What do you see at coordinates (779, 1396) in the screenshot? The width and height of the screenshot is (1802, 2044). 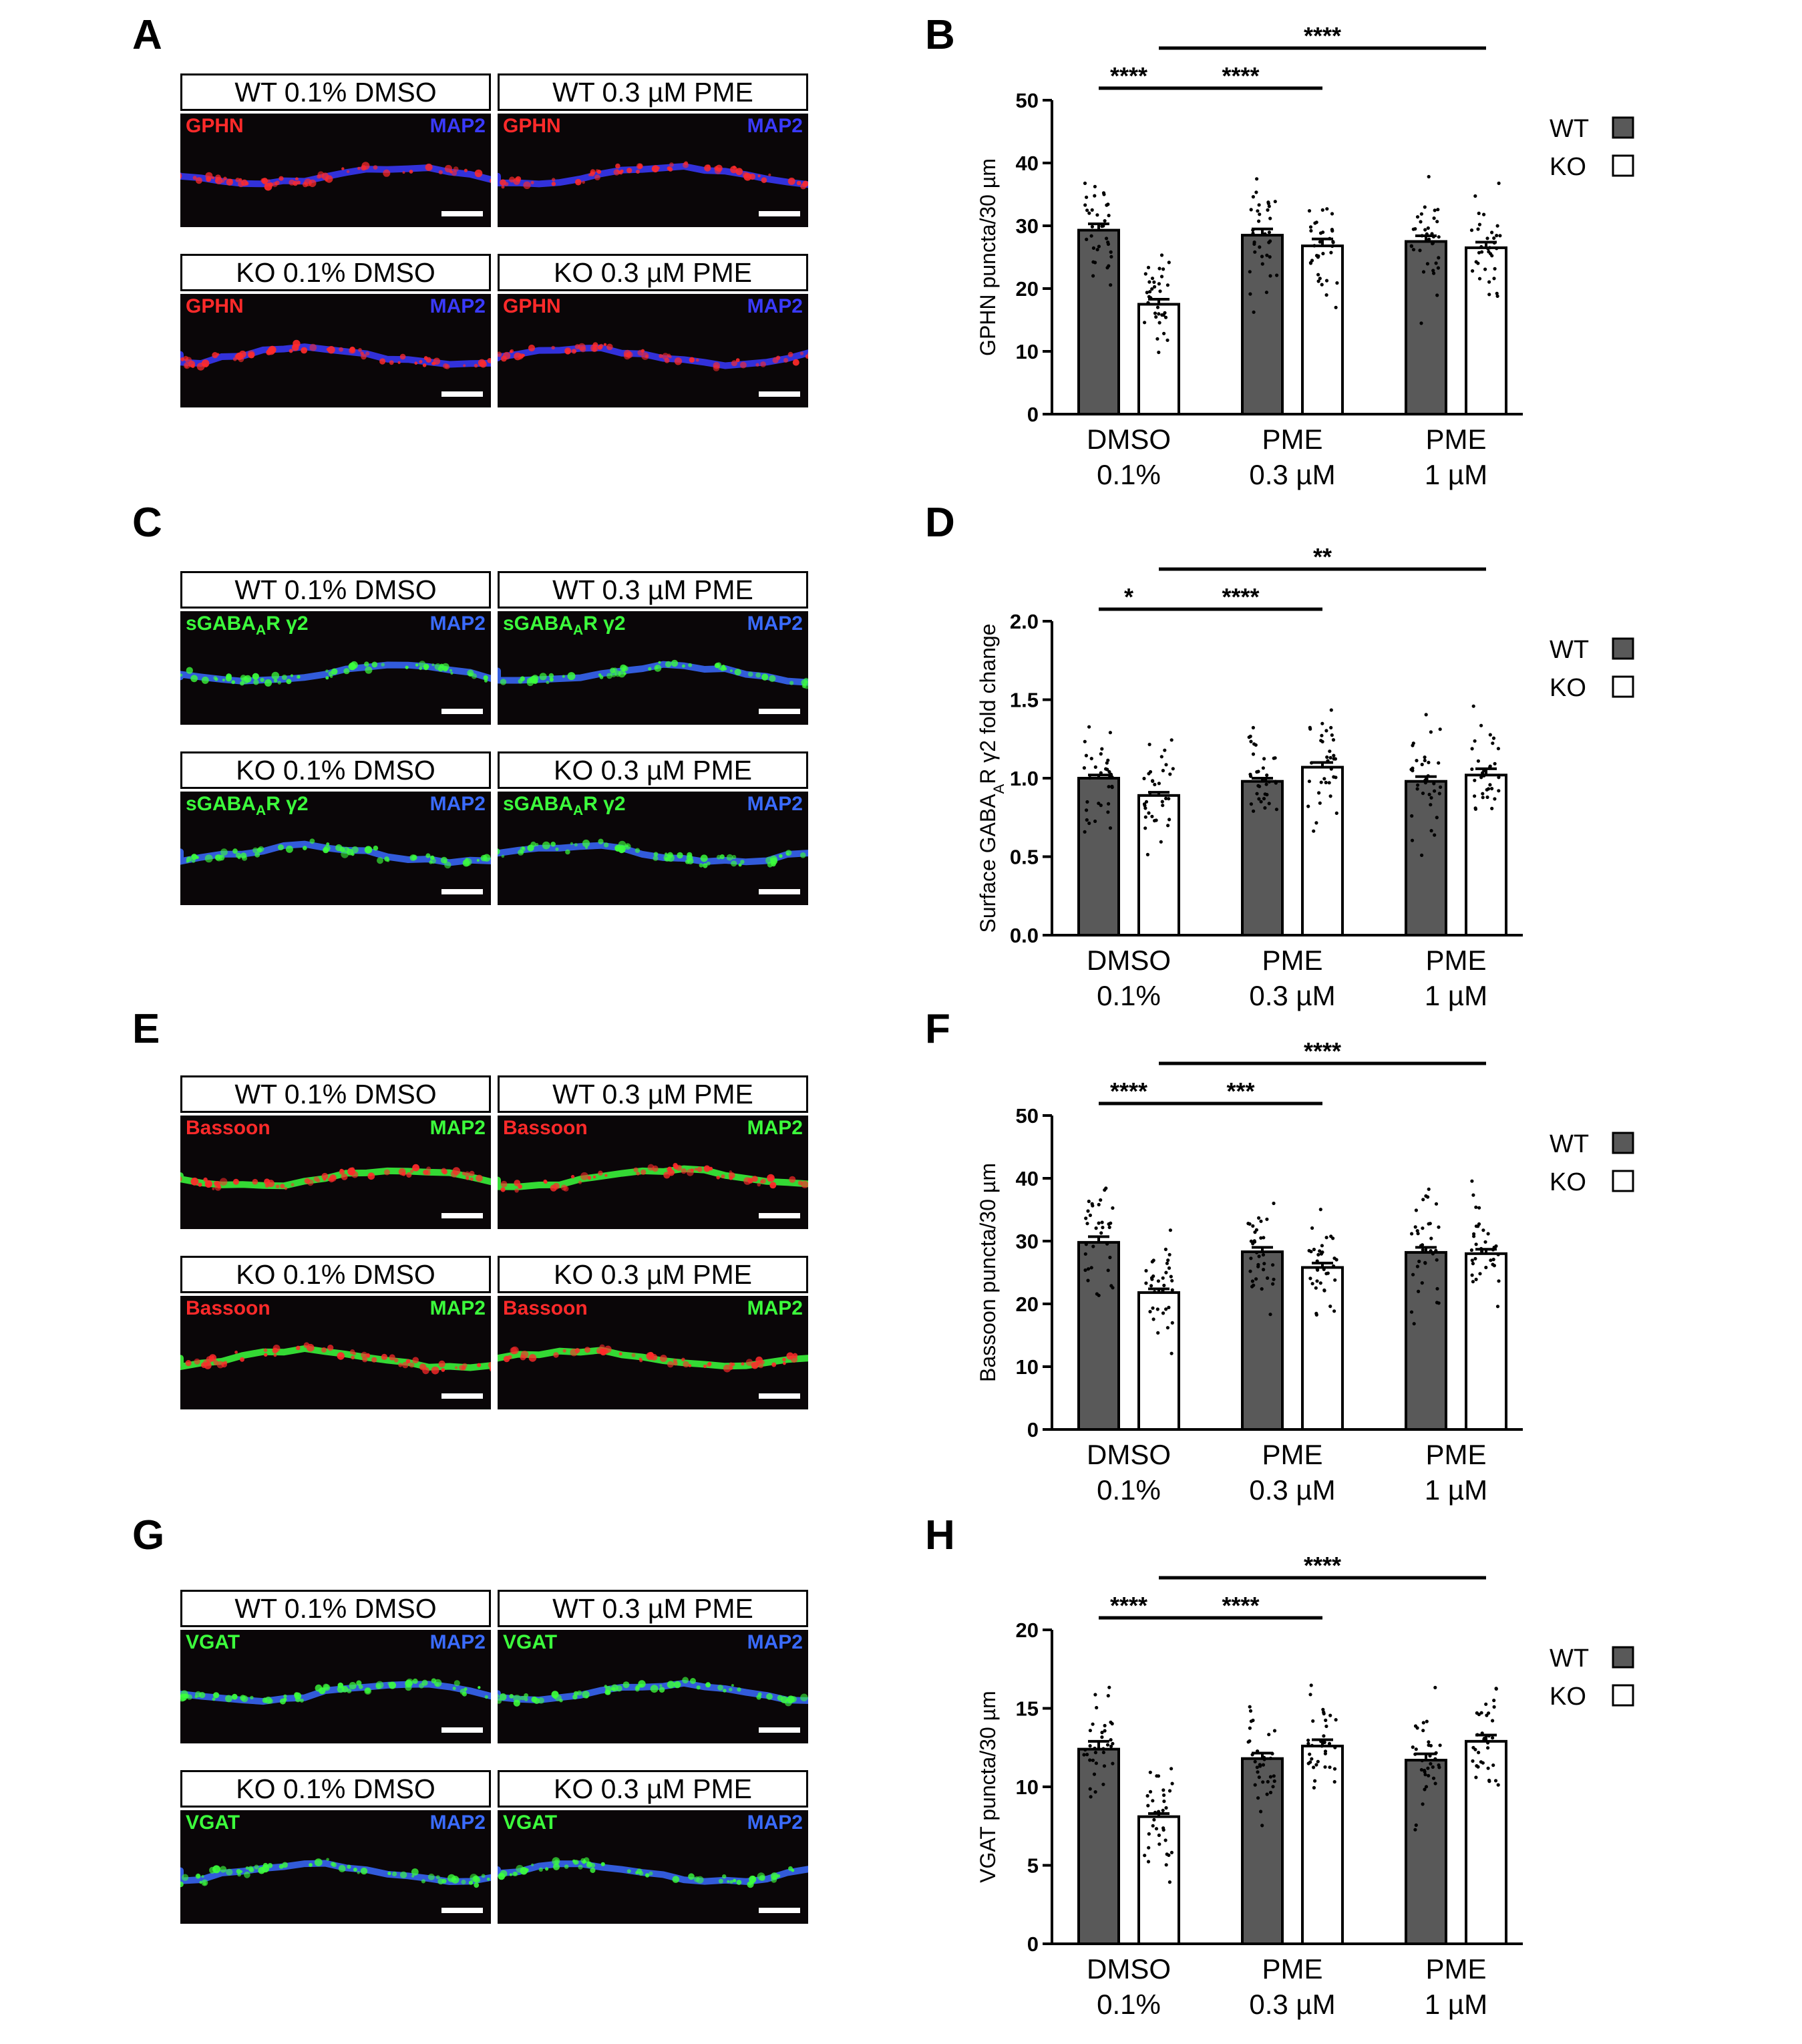 I see `scale-bar` at bounding box center [779, 1396].